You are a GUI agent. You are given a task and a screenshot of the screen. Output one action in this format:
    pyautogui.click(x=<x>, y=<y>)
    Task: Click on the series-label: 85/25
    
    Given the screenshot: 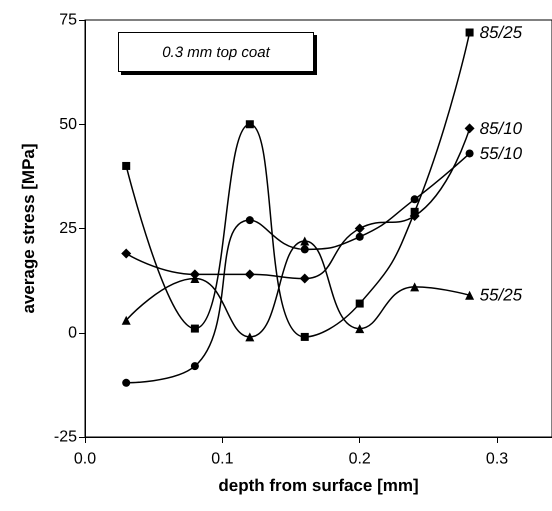 What is the action you would take?
    pyautogui.click(x=501, y=32)
    